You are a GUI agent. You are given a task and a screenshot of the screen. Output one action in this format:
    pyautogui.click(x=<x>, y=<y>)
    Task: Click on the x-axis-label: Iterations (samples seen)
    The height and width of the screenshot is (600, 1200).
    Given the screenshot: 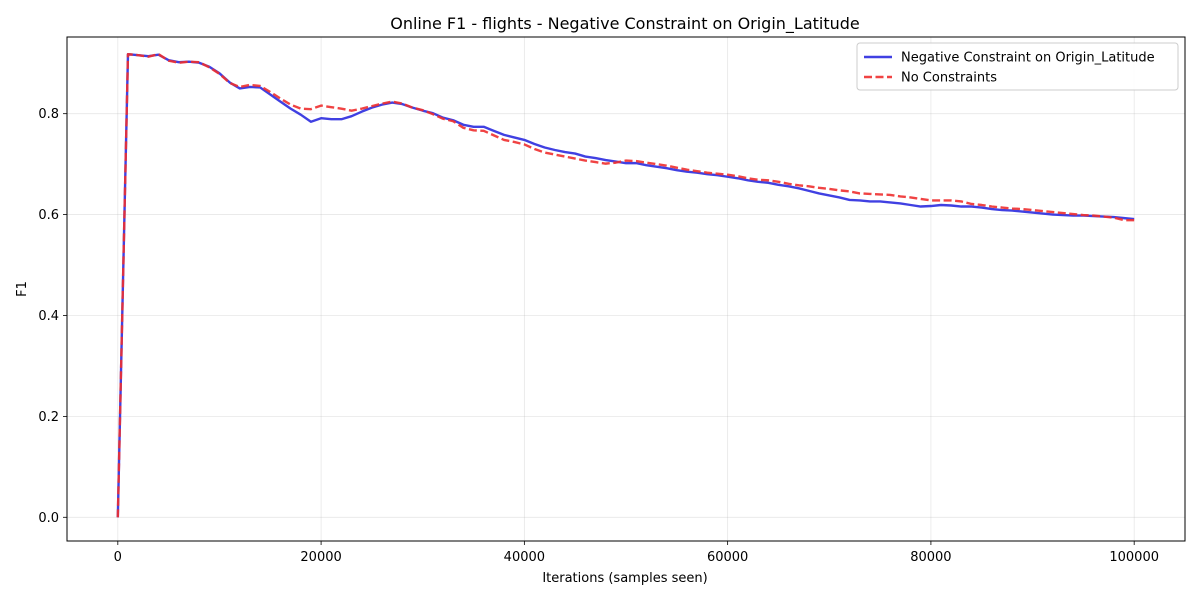 What is the action you would take?
    pyautogui.click(x=624, y=578)
    